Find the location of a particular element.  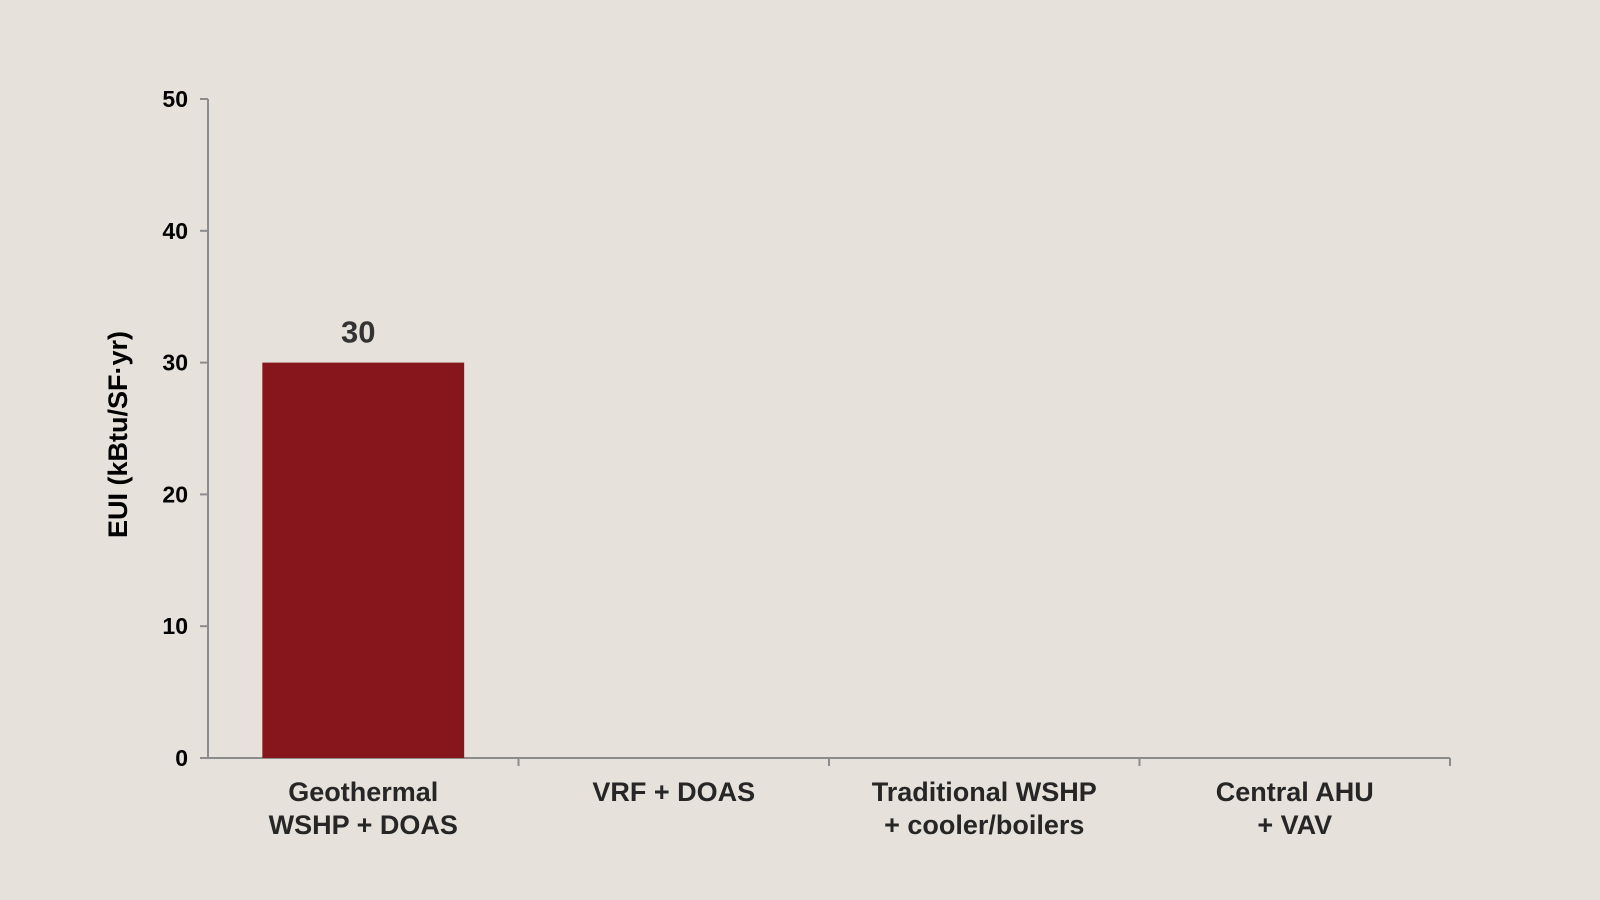

bar-data-label: 30 is located at coordinates (358, 332).